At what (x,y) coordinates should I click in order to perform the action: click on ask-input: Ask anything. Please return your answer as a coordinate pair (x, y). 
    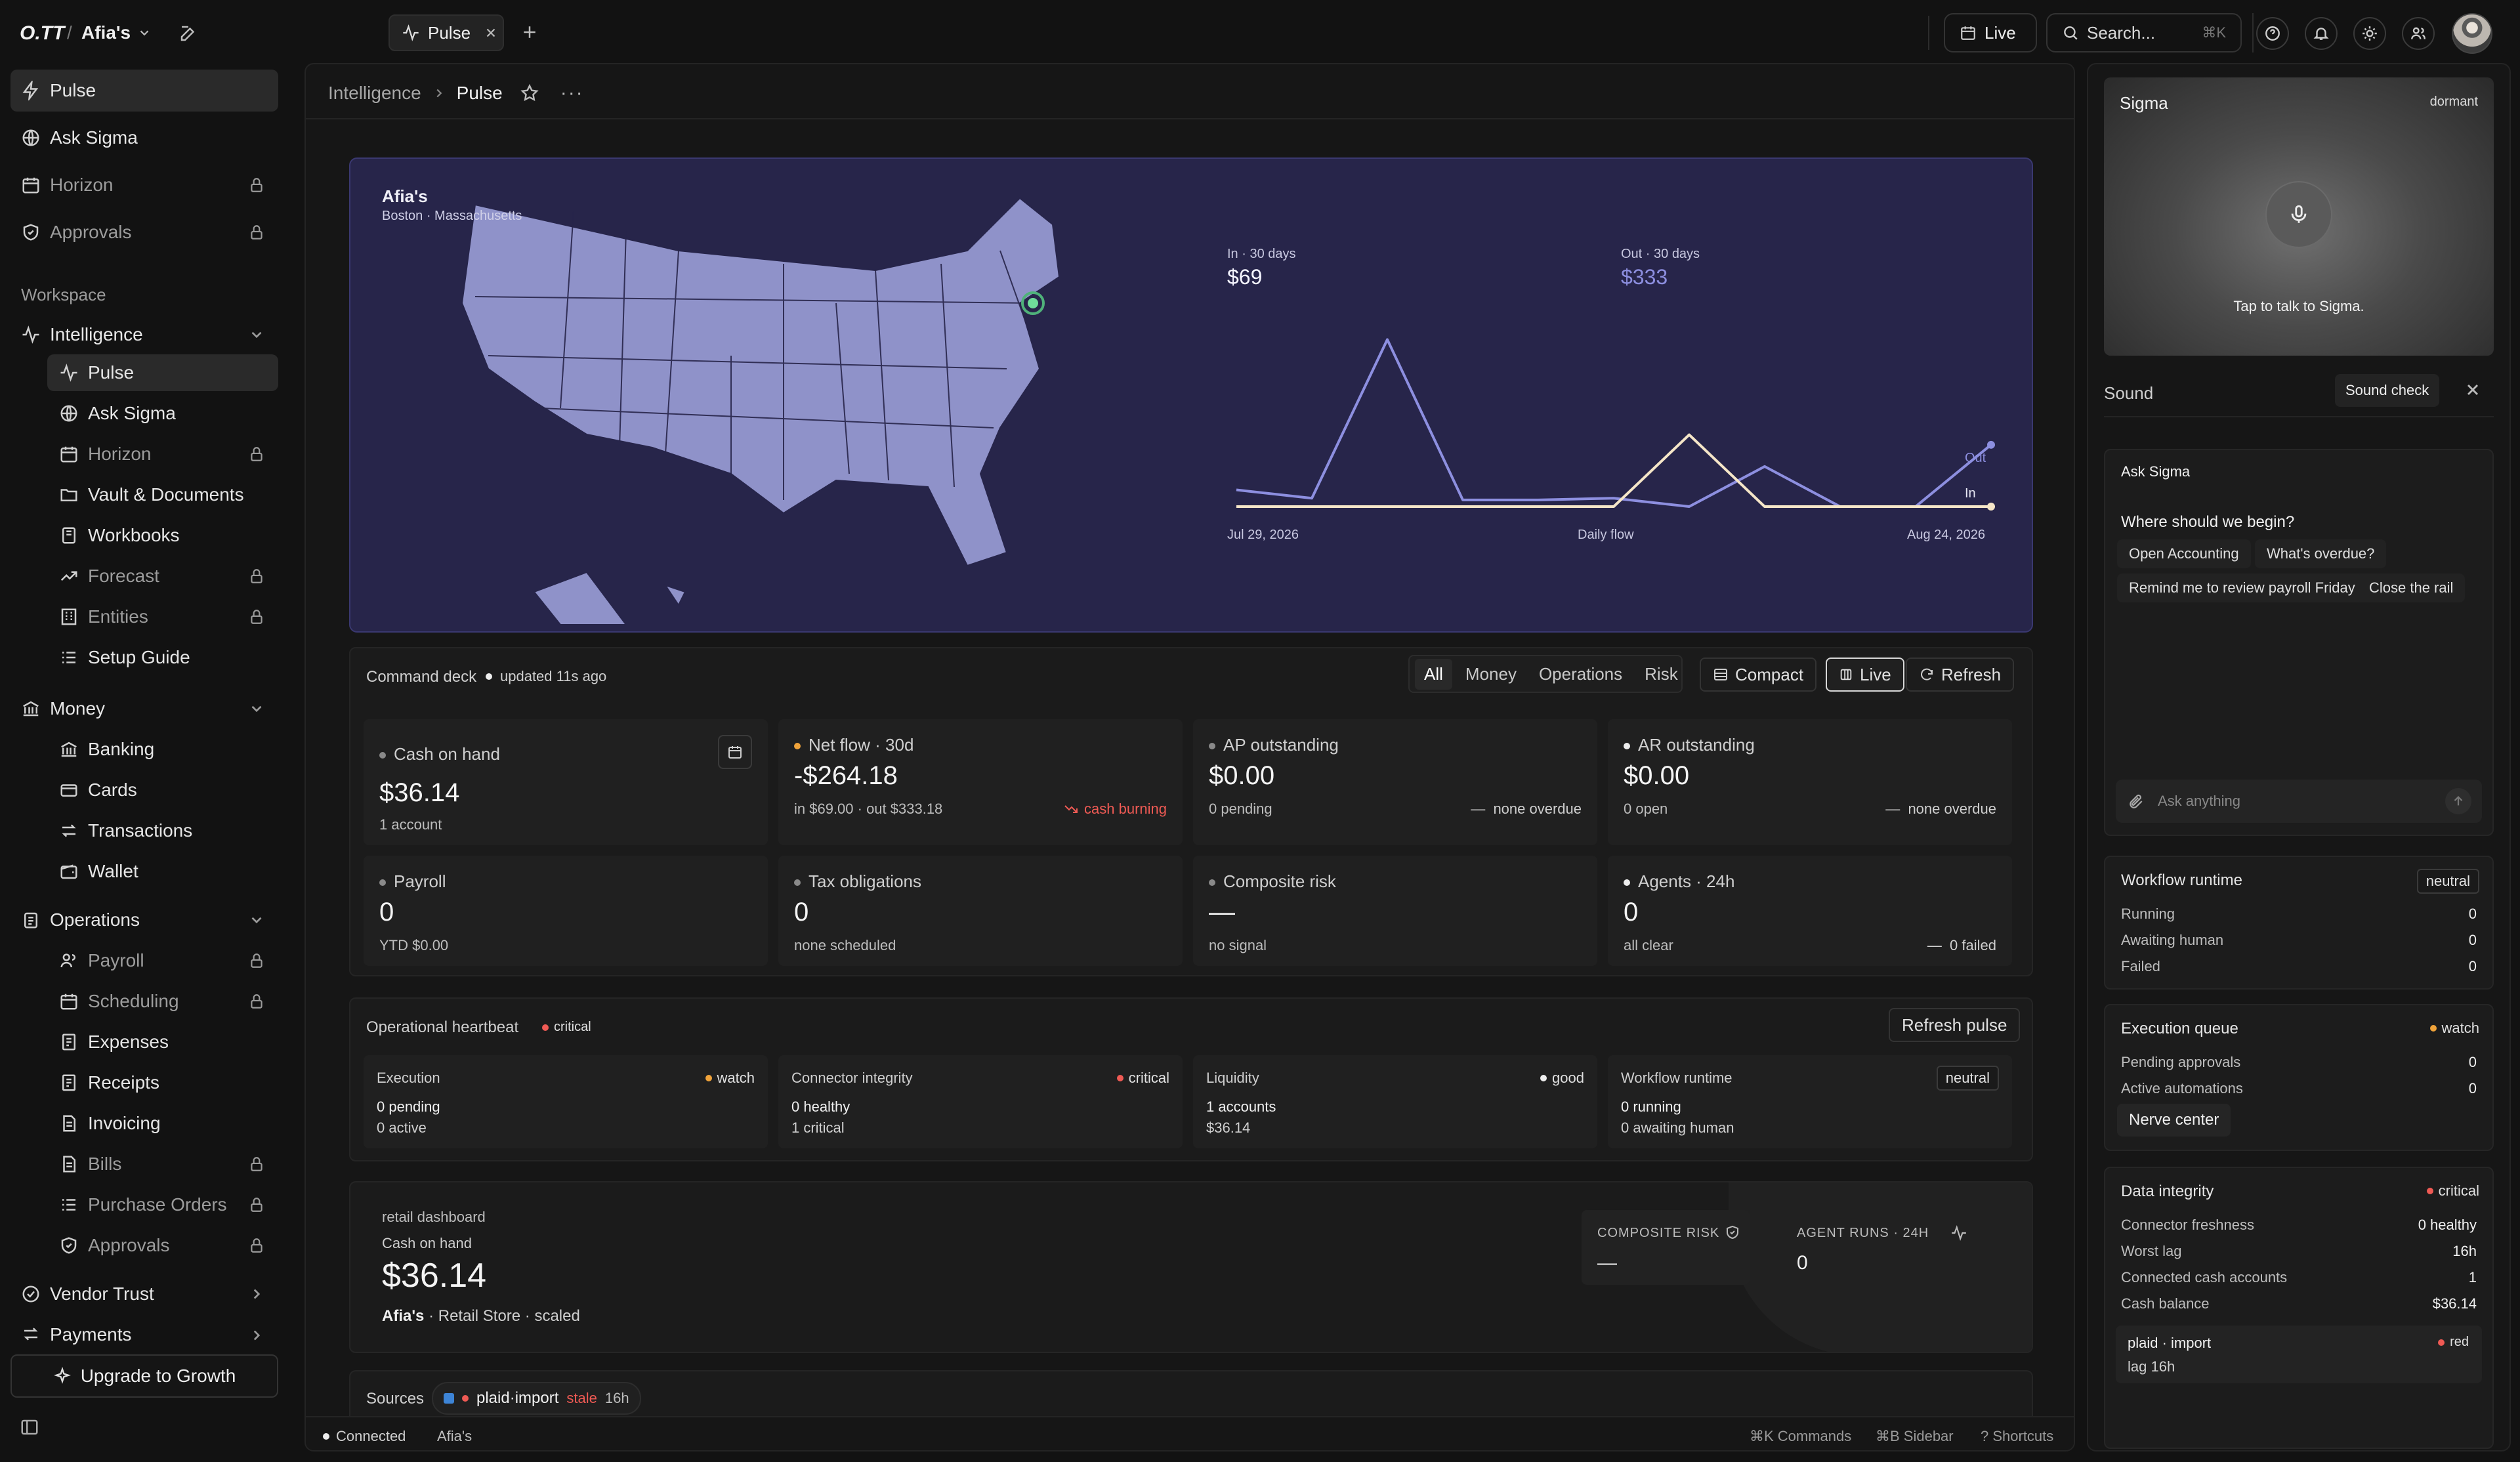
    Looking at the image, I should click on (2299, 801).